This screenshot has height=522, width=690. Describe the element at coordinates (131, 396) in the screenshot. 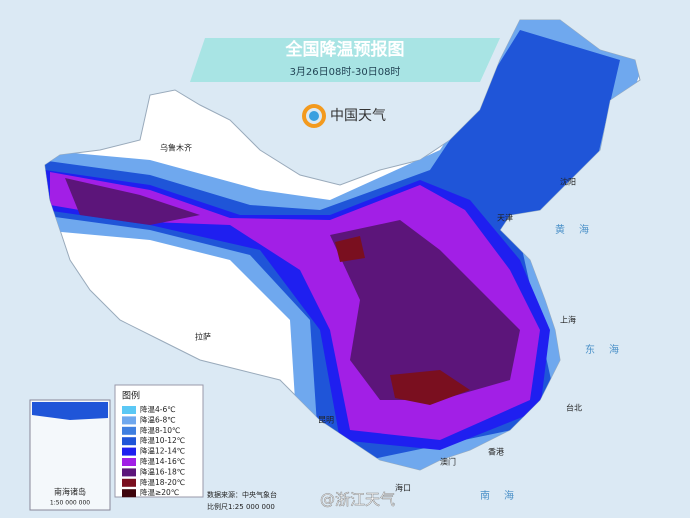

I see `legend-title: 图例` at that location.